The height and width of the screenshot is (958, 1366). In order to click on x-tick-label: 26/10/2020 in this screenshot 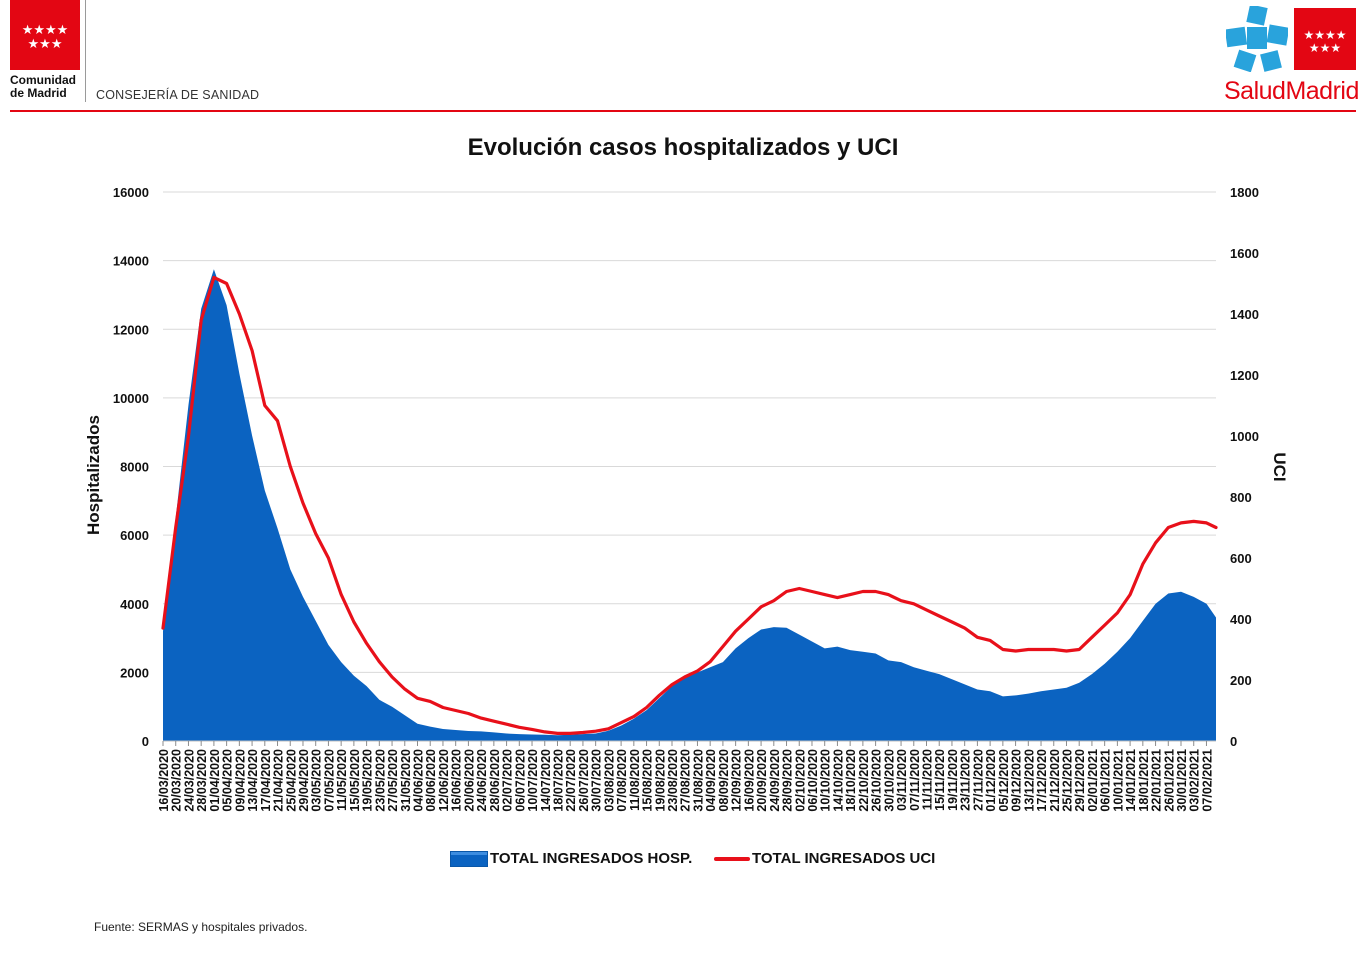, I will do `click(877, 780)`.